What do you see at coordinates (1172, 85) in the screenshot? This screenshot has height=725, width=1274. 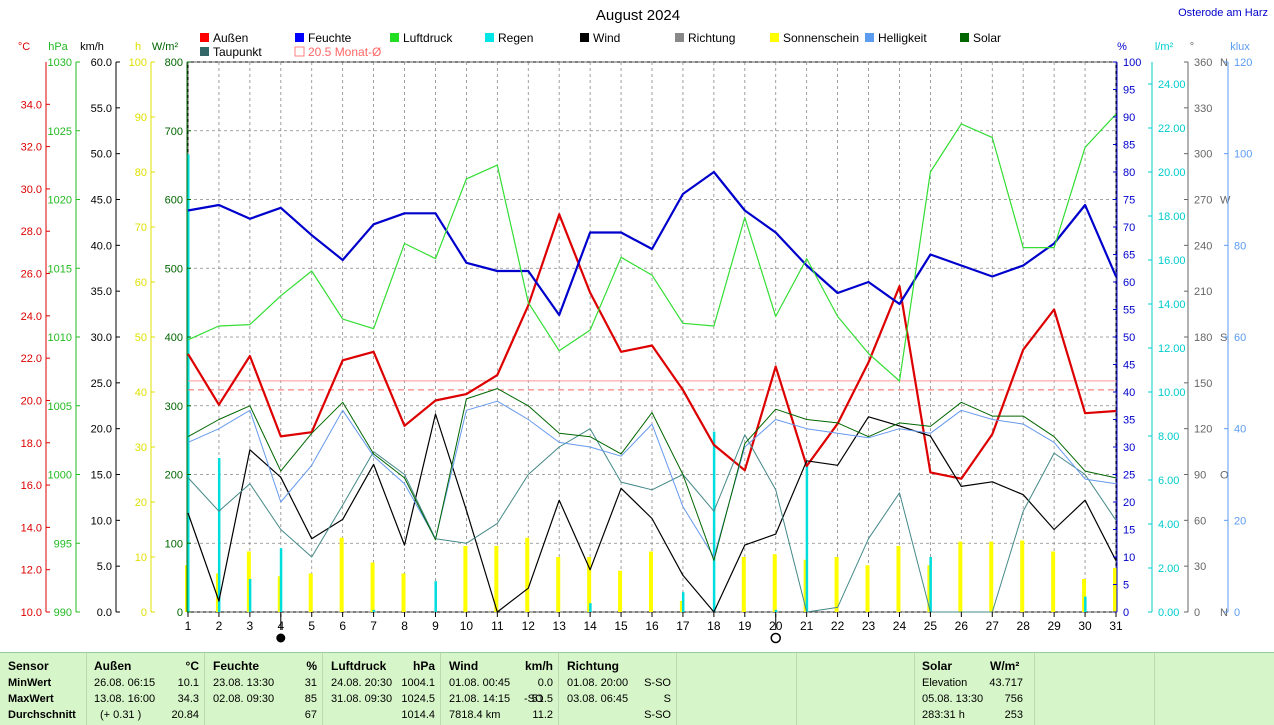 I see `axis-tick-label-rain: 24.00` at bounding box center [1172, 85].